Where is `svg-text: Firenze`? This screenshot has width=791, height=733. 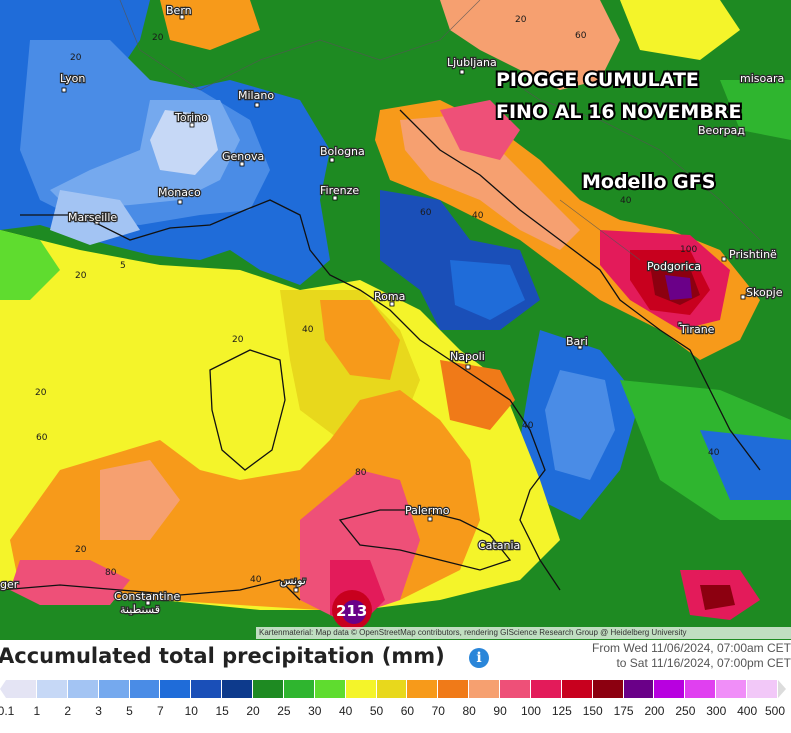 svg-text: Firenze is located at coordinates (339, 190).